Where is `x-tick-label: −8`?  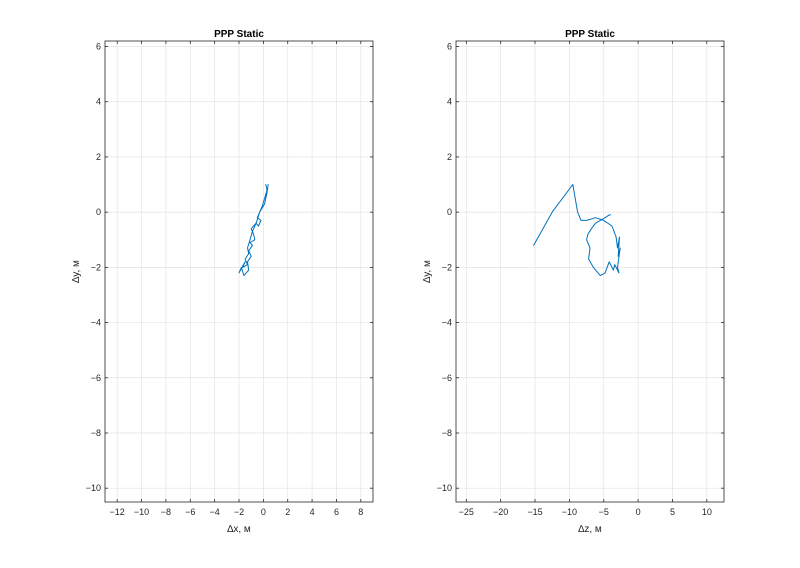 x-tick-label: −8 is located at coordinates (166, 512).